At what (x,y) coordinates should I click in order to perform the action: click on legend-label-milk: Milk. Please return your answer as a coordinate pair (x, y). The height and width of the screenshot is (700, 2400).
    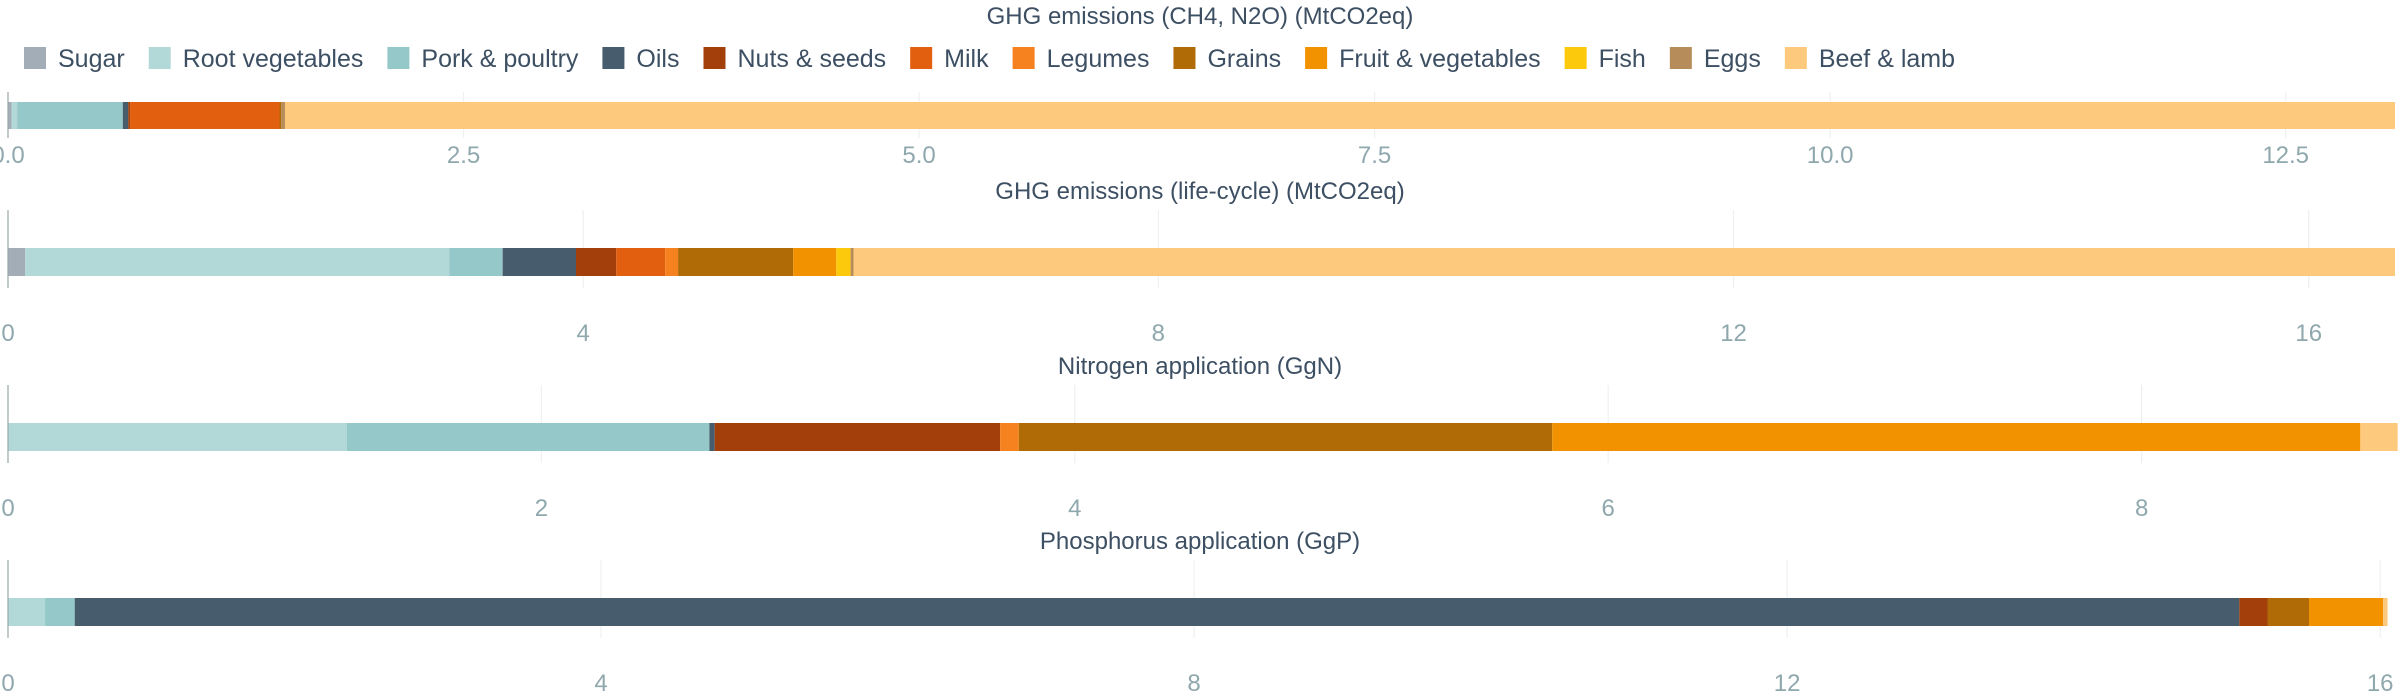
    Looking at the image, I should click on (966, 59).